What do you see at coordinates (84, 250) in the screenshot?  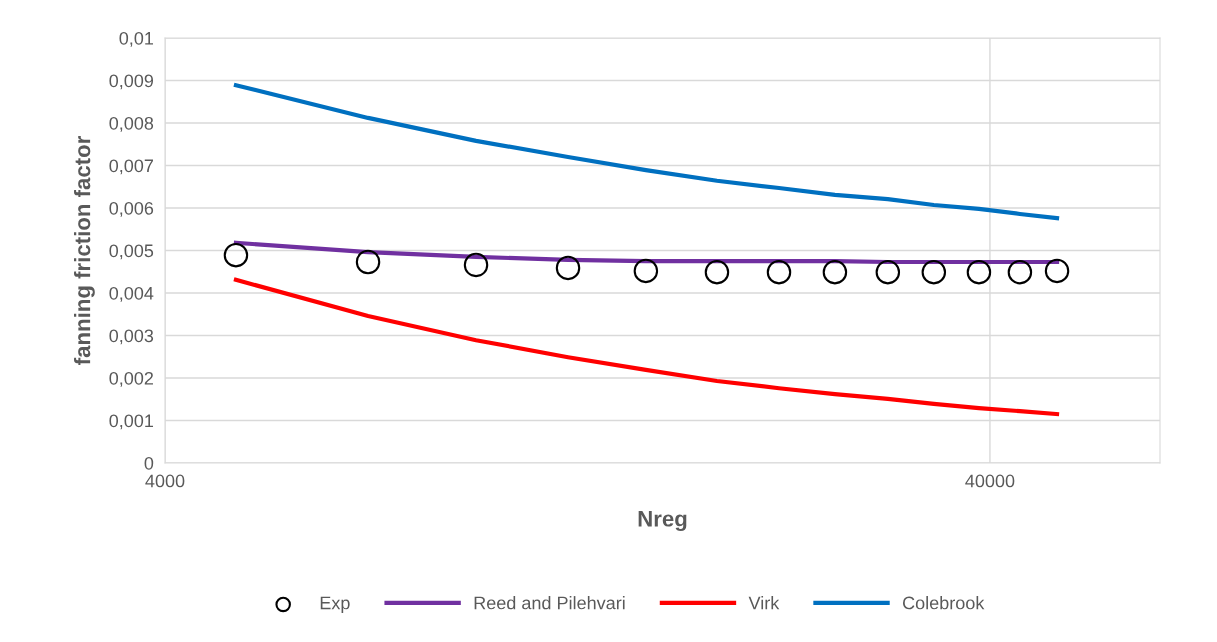 I see `y-axis-title: fanning friction factor` at bounding box center [84, 250].